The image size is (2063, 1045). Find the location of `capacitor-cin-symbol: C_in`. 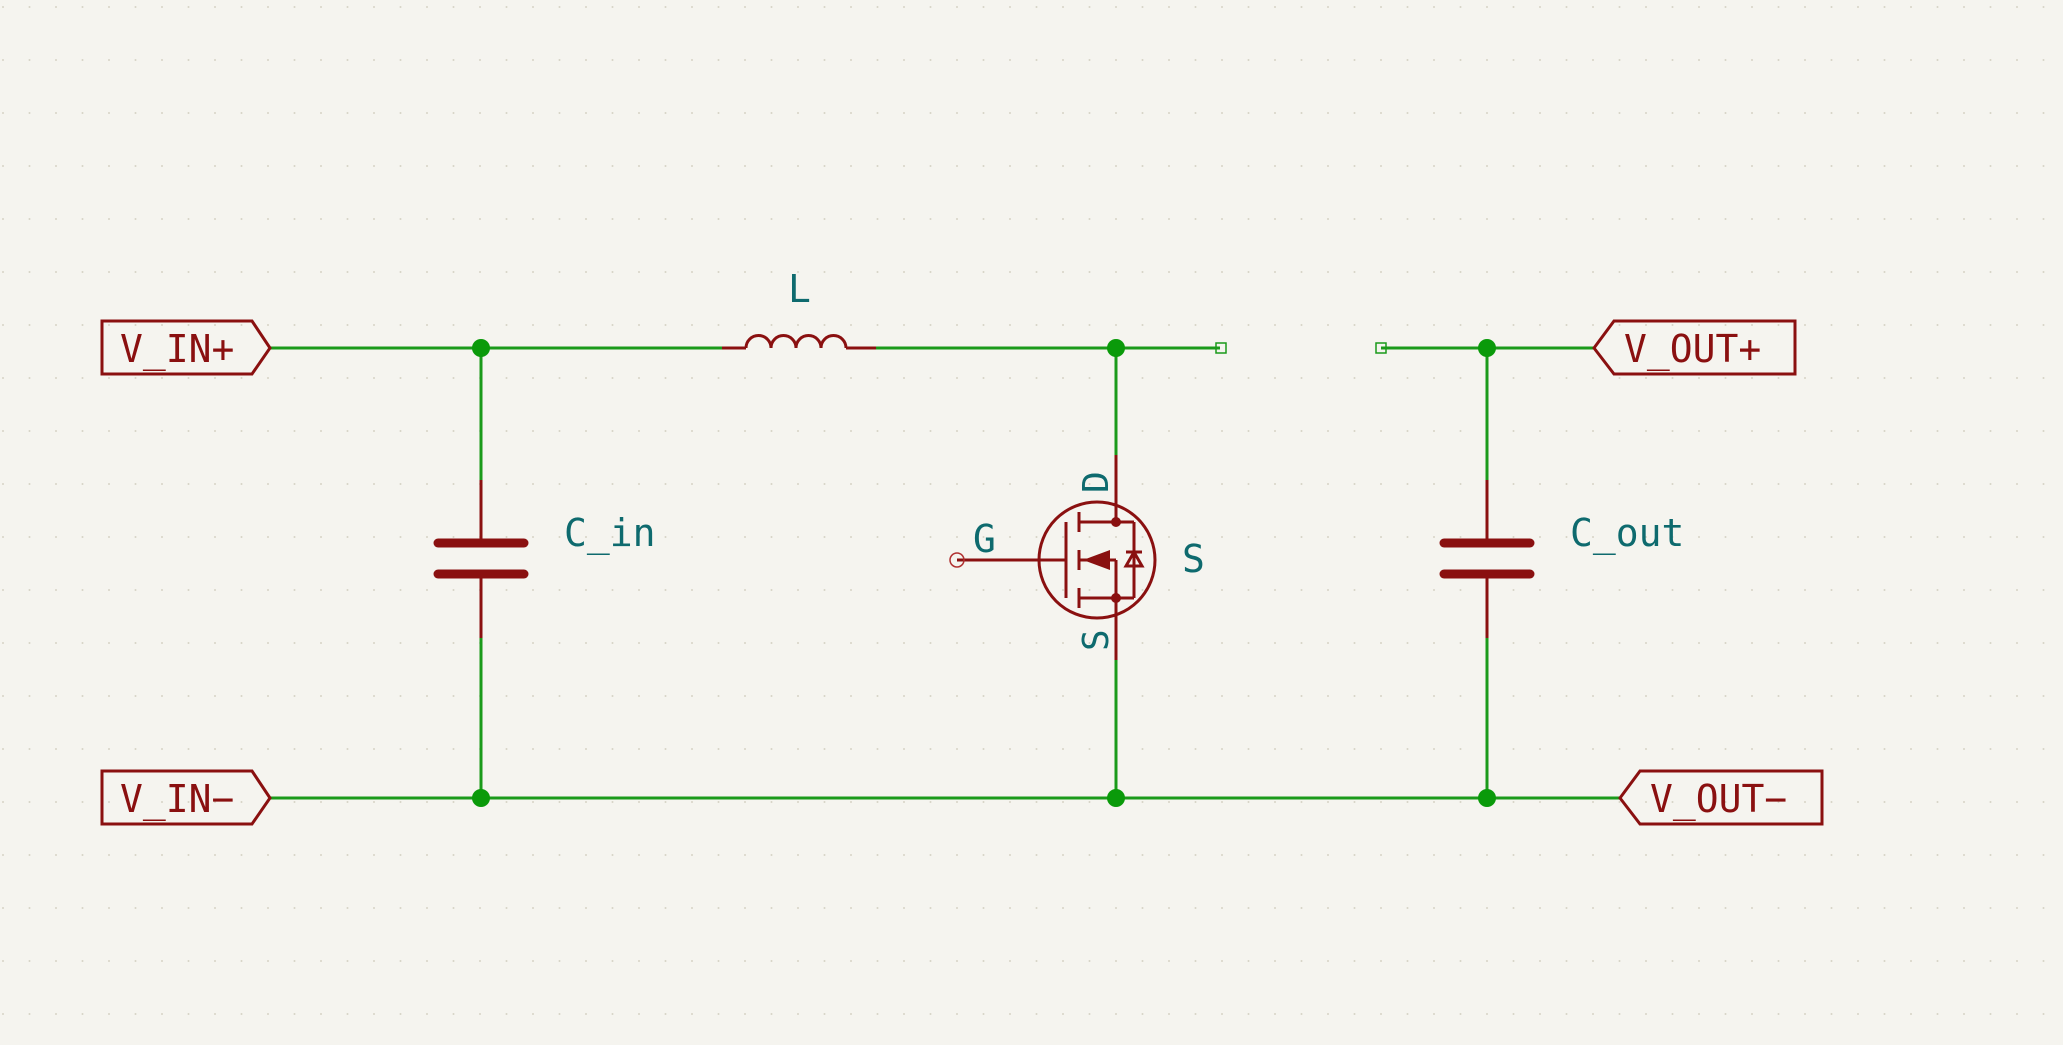

capacitor-cin-symbol: C_in is located at coordinates (544, 559).